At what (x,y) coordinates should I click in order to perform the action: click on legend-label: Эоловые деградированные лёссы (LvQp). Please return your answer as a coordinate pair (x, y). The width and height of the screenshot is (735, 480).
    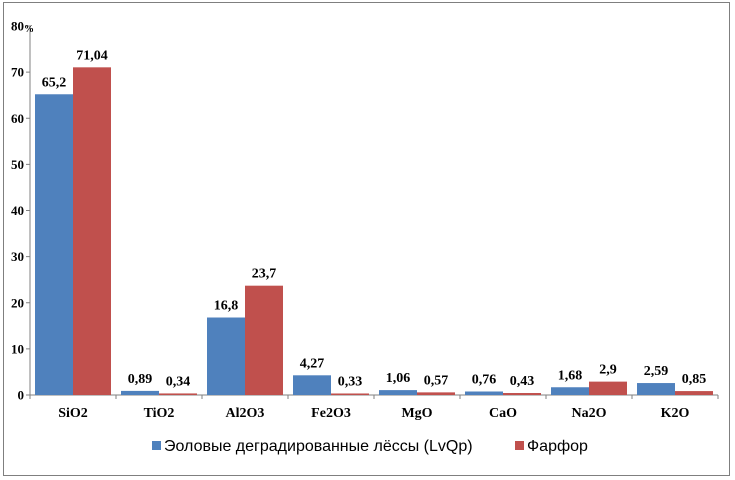
    Looking at the image, I should click on (318, 446).